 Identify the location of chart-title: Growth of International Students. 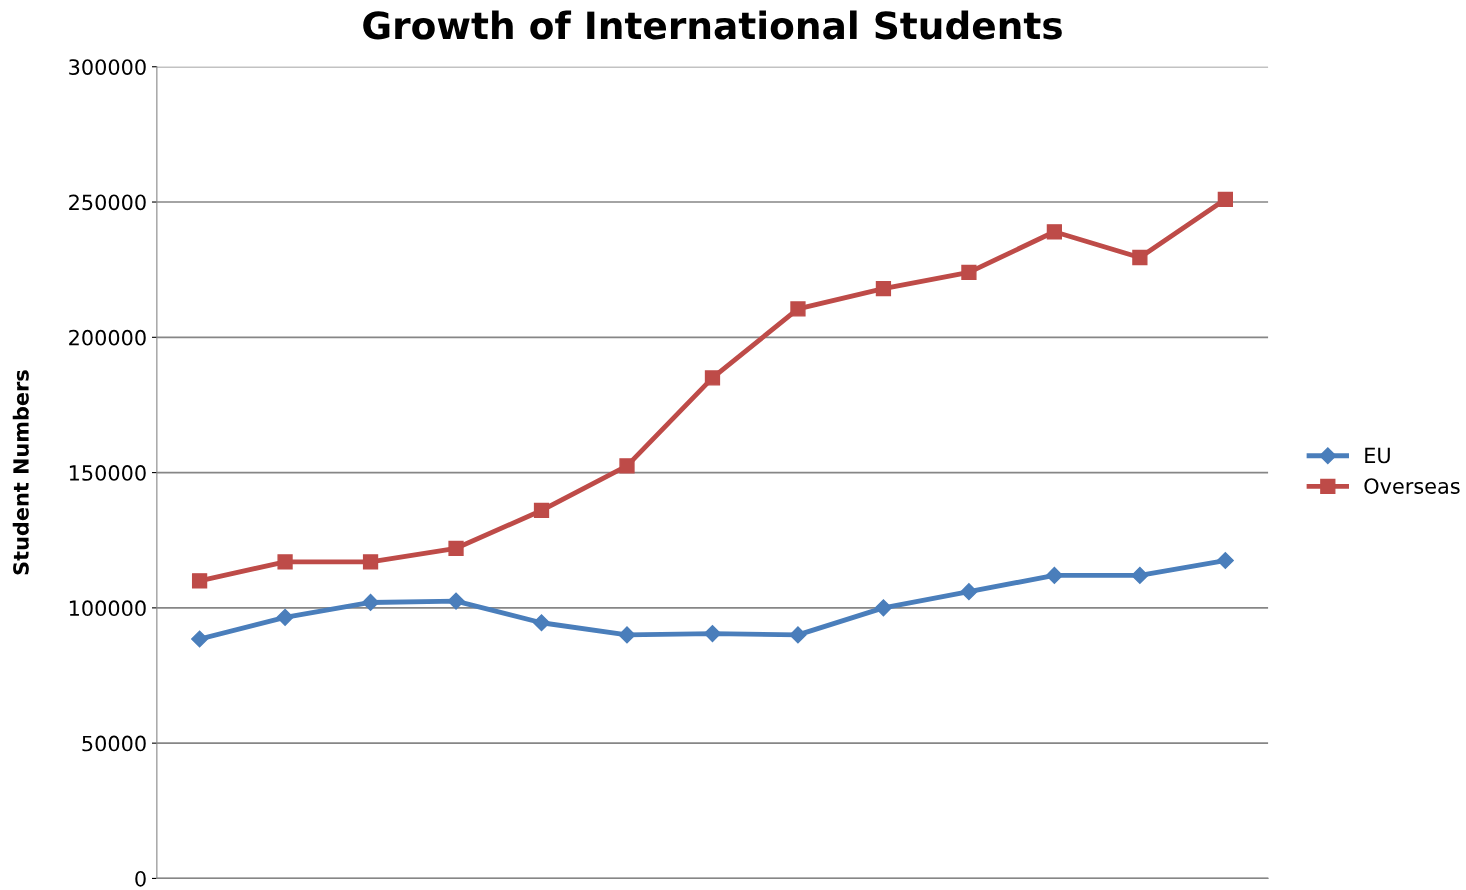
(712, 25).